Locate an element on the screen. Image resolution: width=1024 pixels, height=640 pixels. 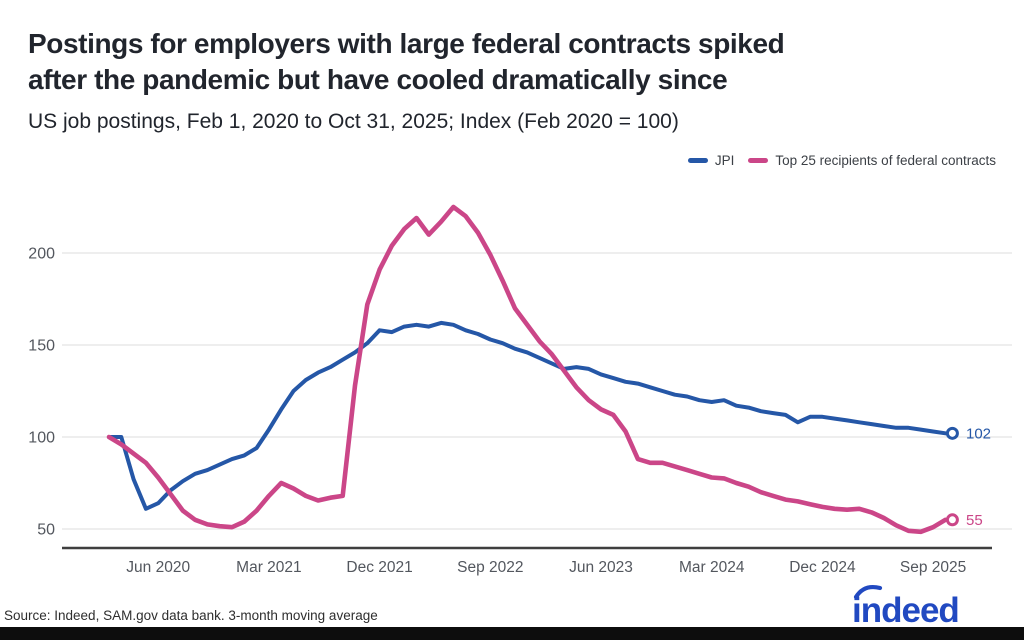
series-end-marker-jpi is located at coordinates (952, 433).